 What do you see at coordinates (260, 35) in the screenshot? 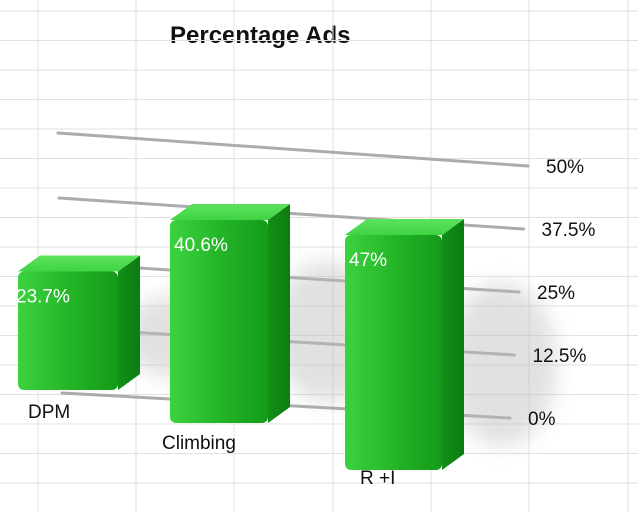
I see `chart-title: Percentage Ads` at bounding box center [260, 35].